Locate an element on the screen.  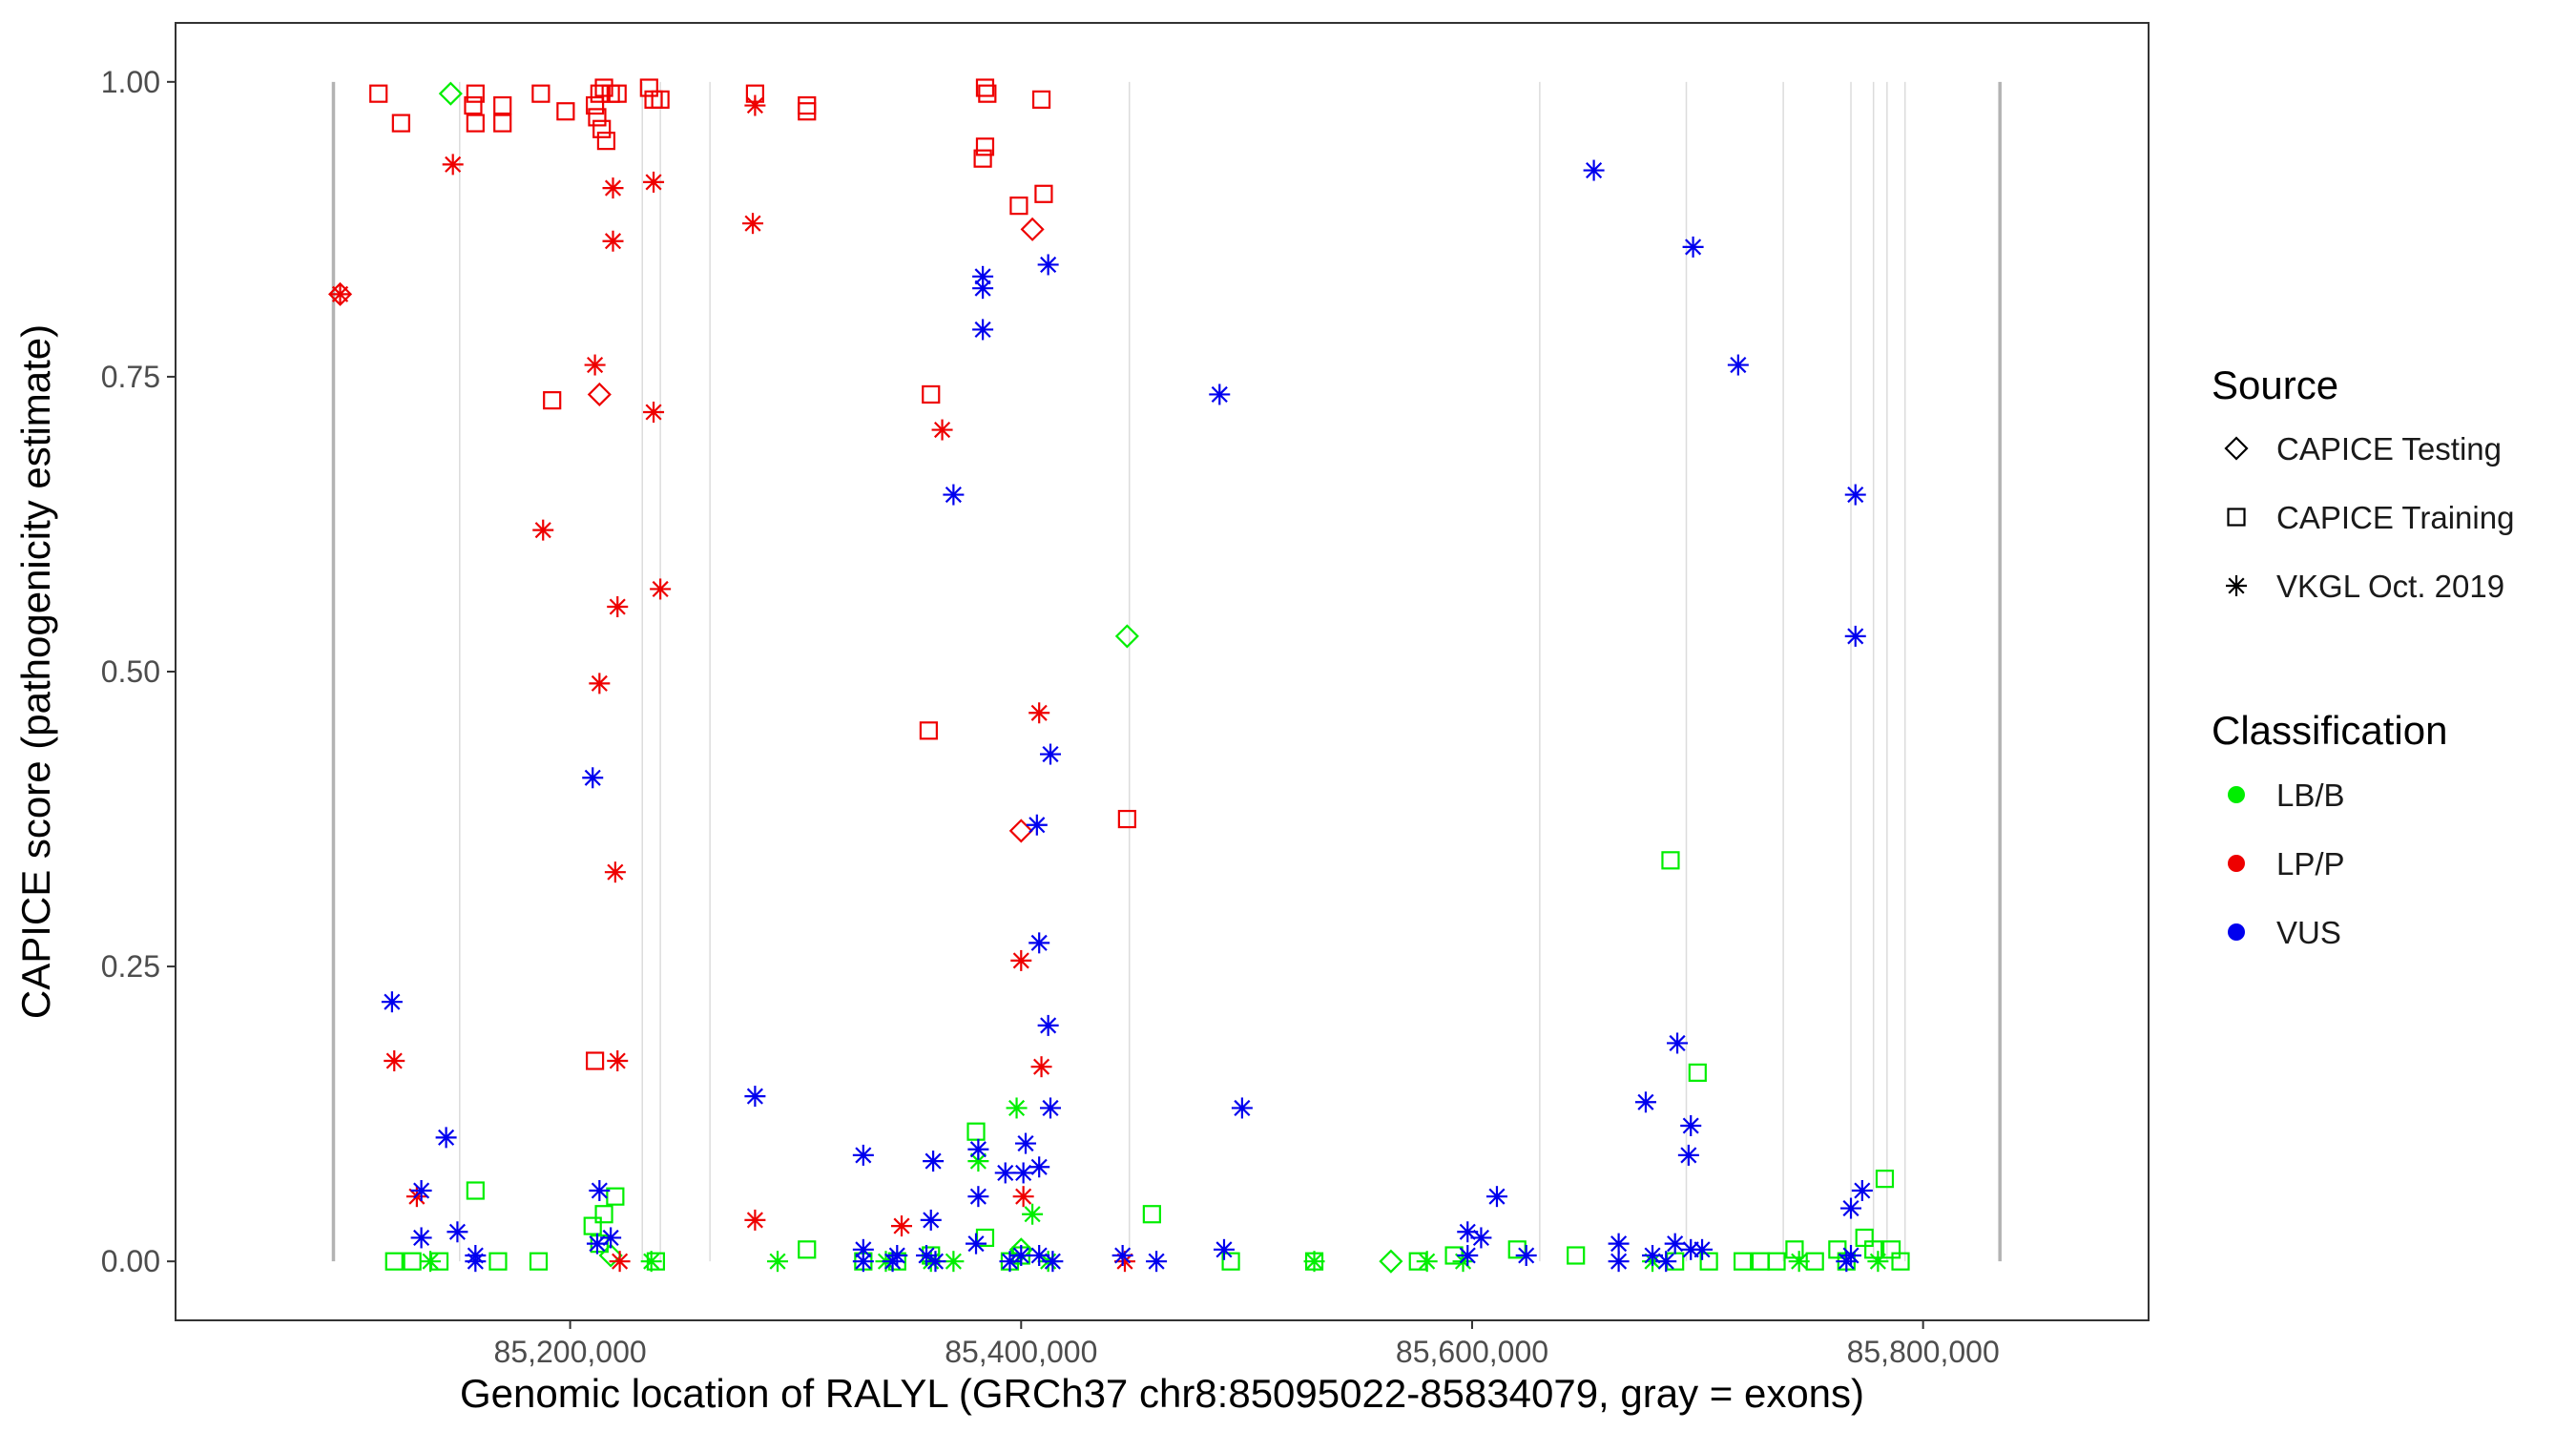
legend-classification-entries: LB/B LP/P VUS is located at coordinates (2286, 864).